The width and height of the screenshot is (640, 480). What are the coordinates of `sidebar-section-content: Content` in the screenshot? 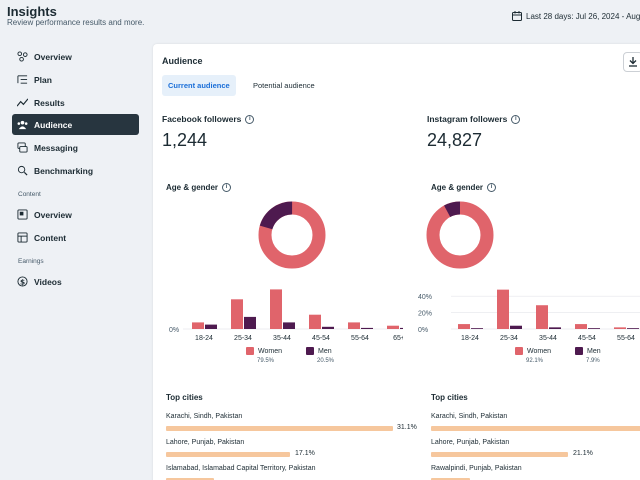 It's located at (29, 194).